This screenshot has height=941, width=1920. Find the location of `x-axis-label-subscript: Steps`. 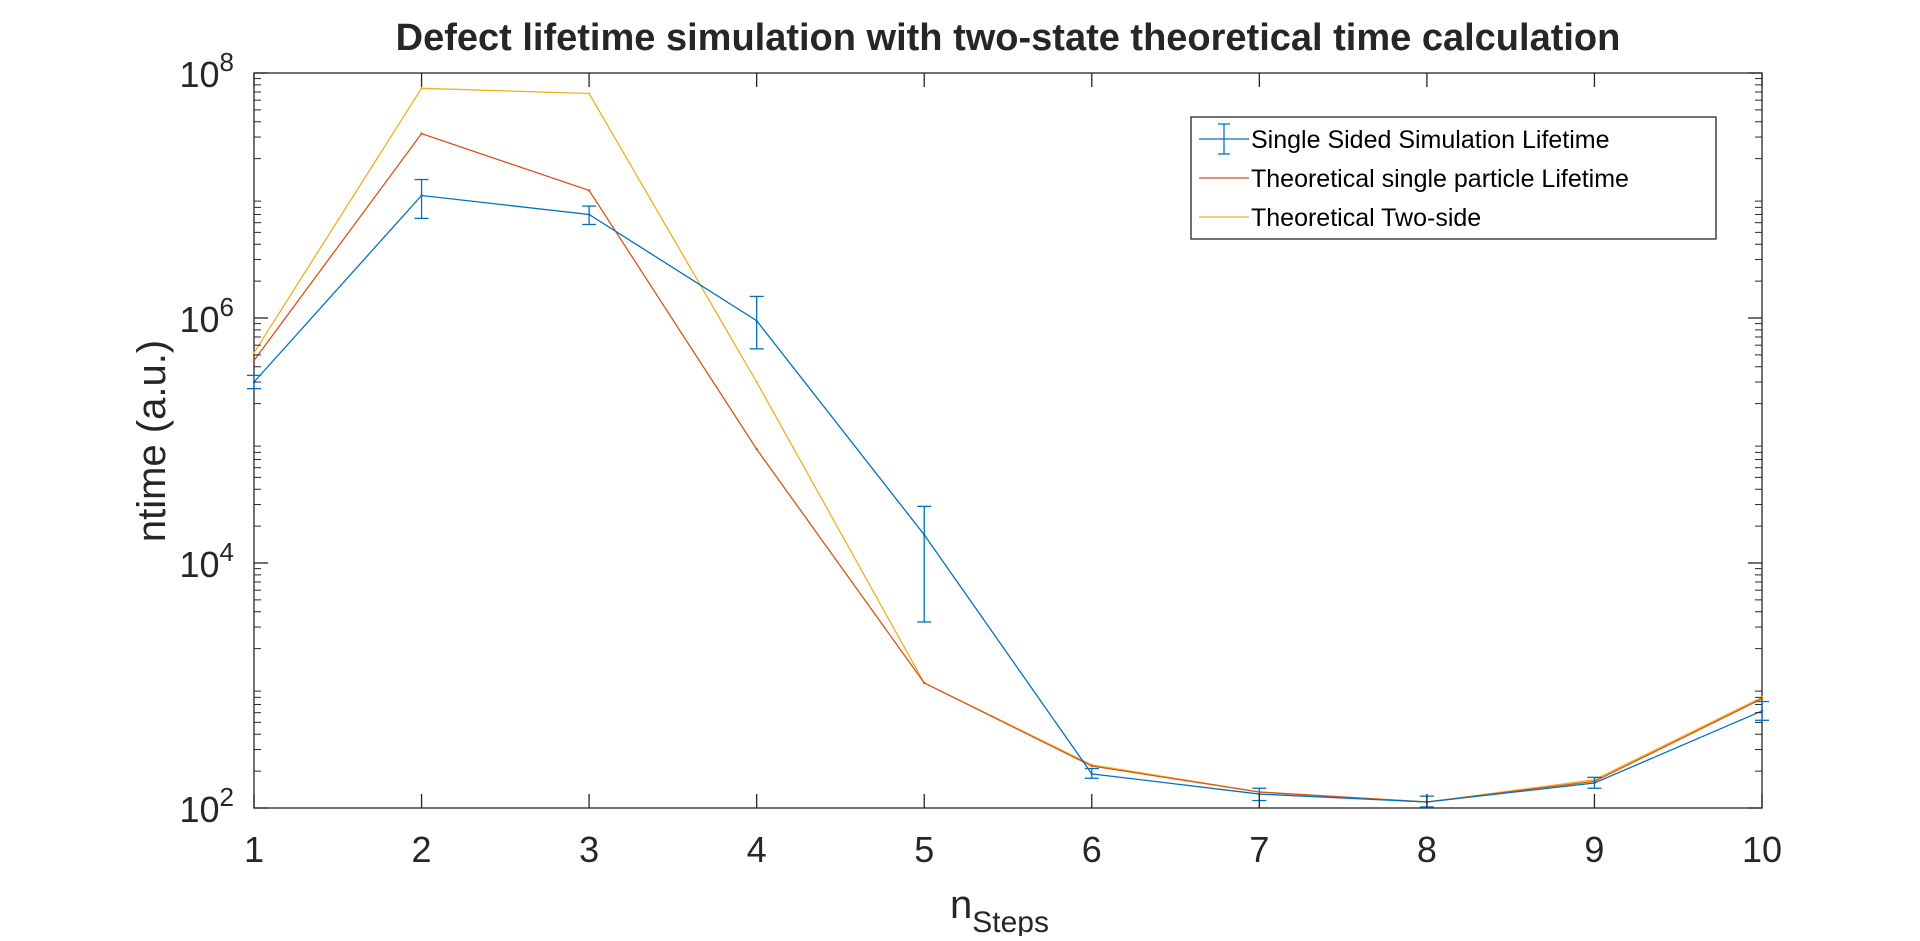

x-axis-label-subscript: Steps is located at coordinates (1010, 921).